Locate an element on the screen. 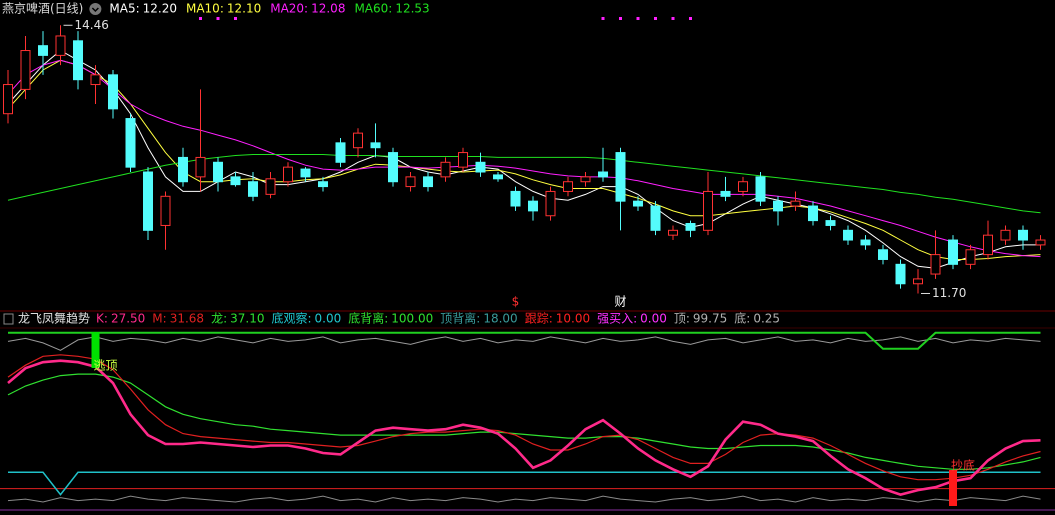 This screenshot has height=515, width=1055. readout-value: 100.00 is located at coordinates (412, 319).